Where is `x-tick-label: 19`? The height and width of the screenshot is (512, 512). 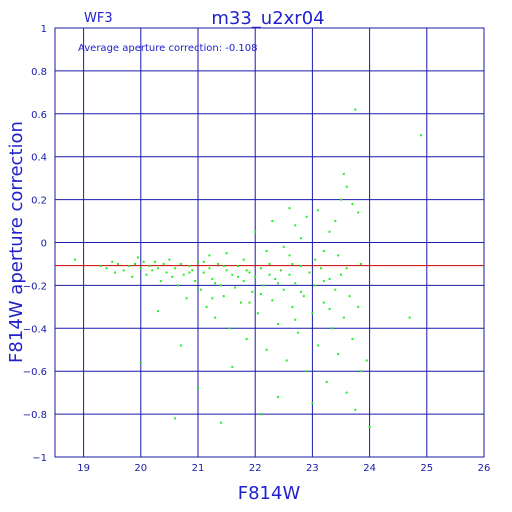 x-tick-label: 19 is located at coordinates (83, 468).